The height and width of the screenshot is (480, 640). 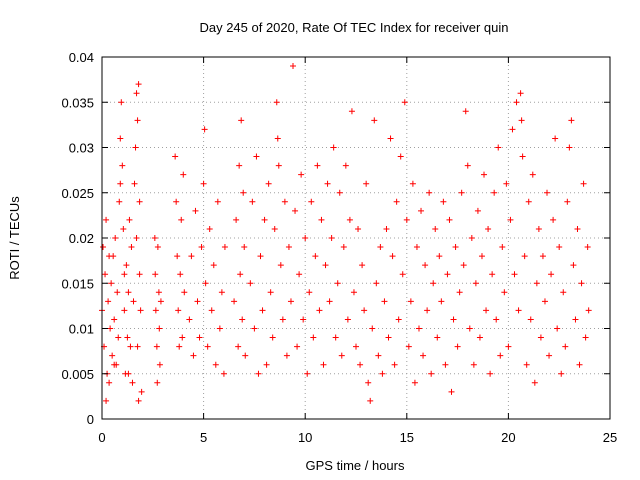 I want to click on y-tick-label: 0.01, so click(x=81, y=329).